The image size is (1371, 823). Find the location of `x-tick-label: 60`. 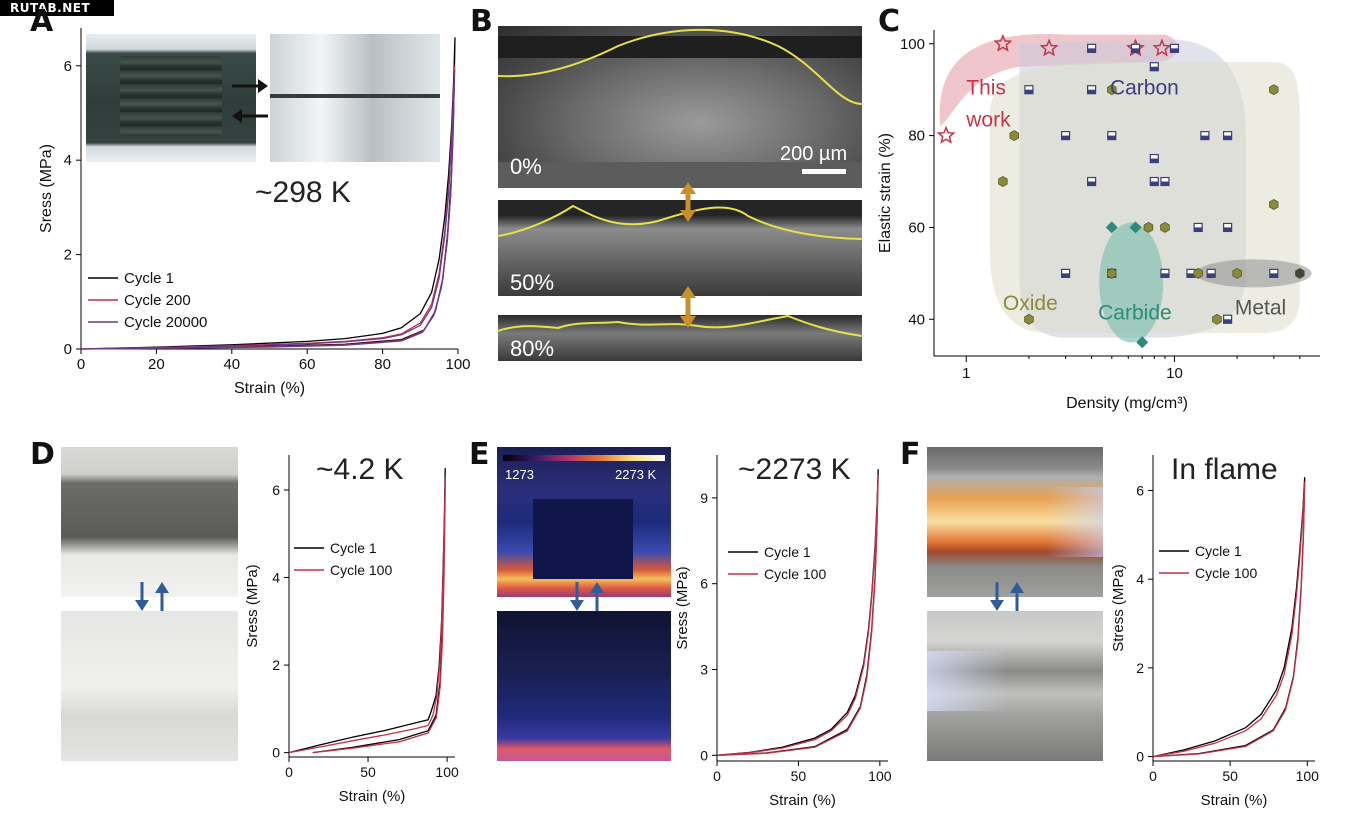

x-tick-label: 60 is located at coordinates (307, 364).